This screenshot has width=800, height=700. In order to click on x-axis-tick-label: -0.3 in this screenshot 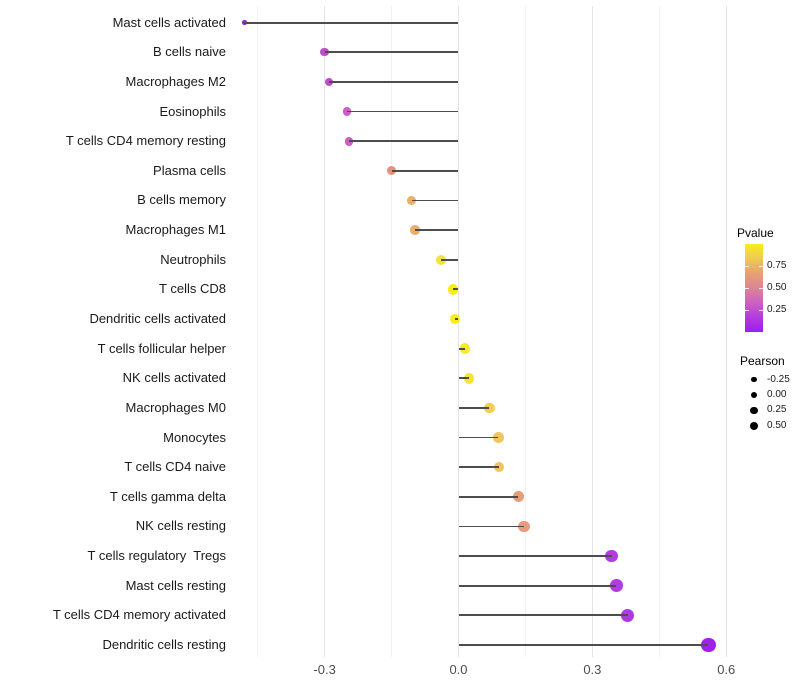, I will do `click(324, 669)`.